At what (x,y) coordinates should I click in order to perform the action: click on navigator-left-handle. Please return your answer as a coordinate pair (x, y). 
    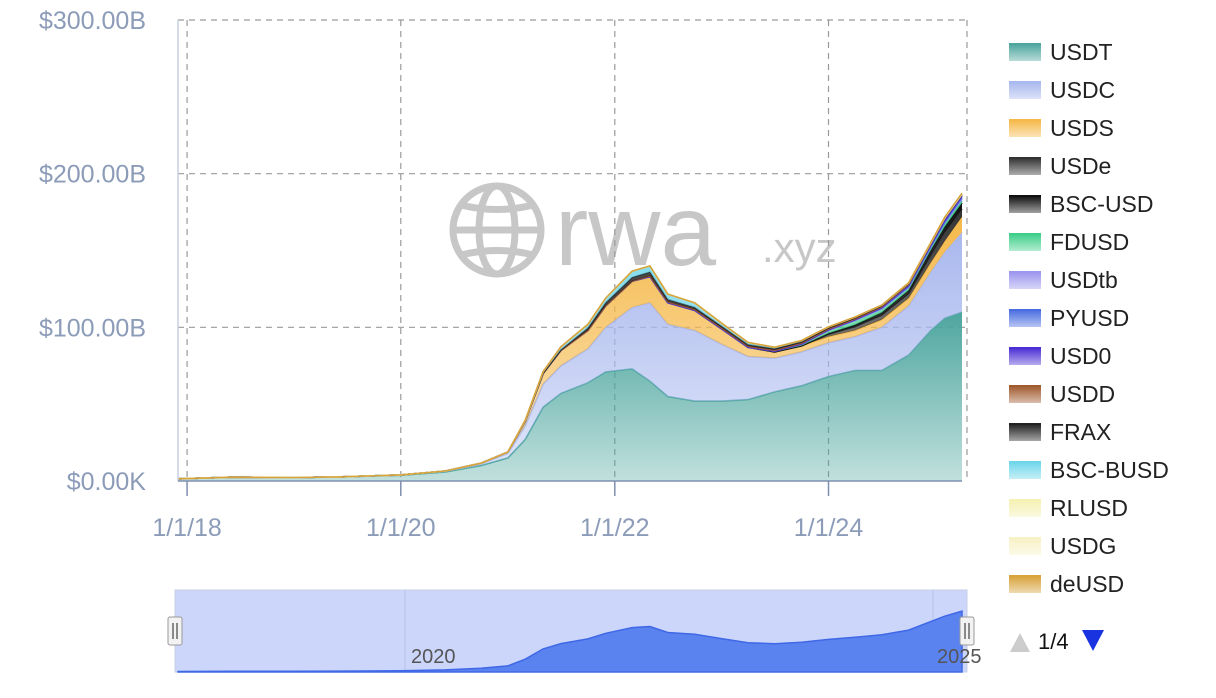
    Looking at the image, I should click on (175, 631).